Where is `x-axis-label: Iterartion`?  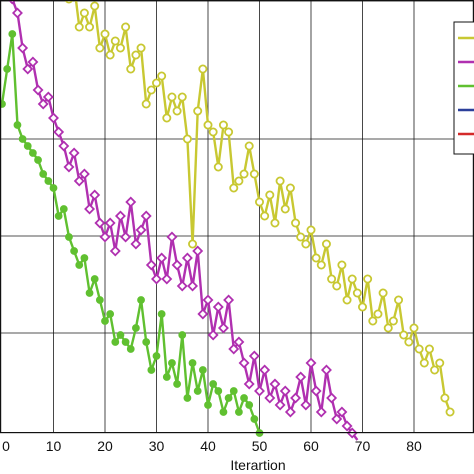 x-axis-label: Iterartion is located at coordinates (257, 465).